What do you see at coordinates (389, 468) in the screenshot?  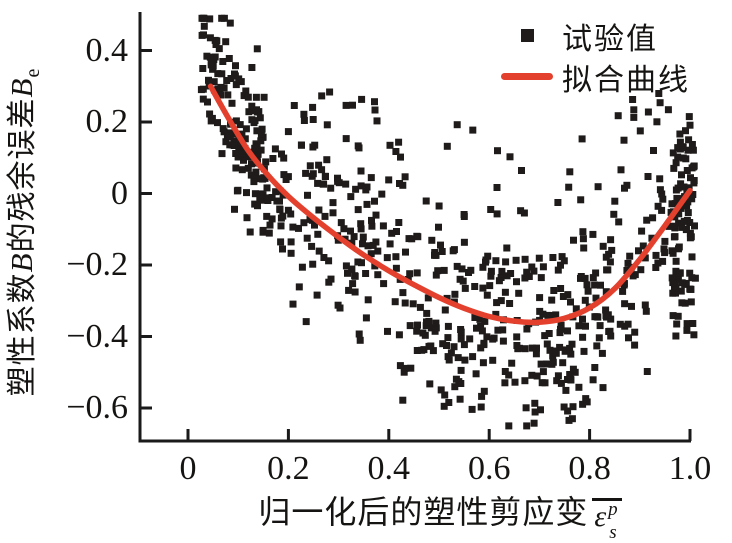 I see `x-tick-label: 0.4` at bounding box center [389, 468].